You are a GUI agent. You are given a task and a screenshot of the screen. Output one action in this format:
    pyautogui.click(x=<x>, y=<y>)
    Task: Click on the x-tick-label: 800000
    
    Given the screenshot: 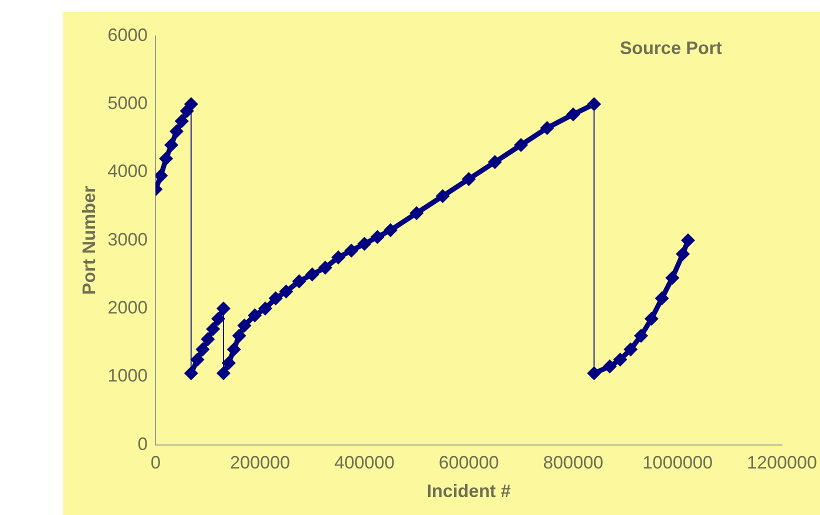 What is the action you would take?
    pyautogui.click(x=573, y=462)
    